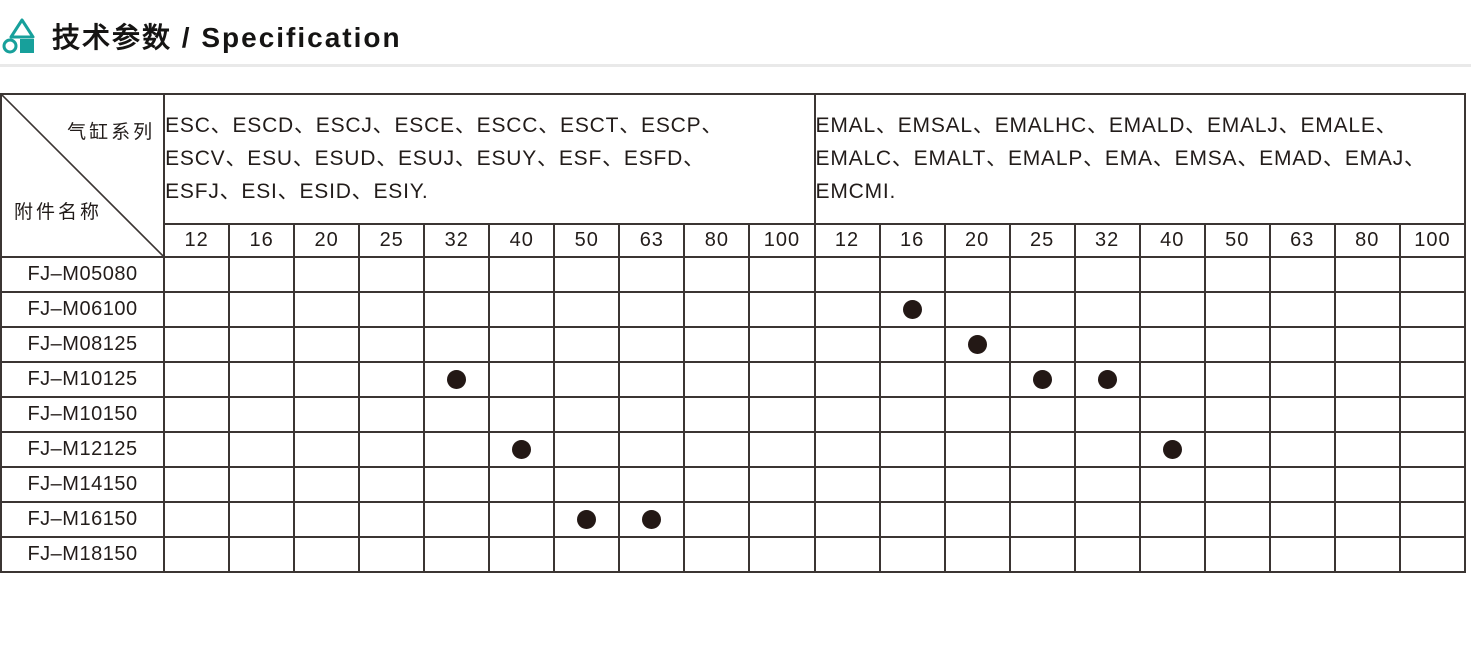  I want to click on accessory-name: FJ–M14150, so click(83, 484).